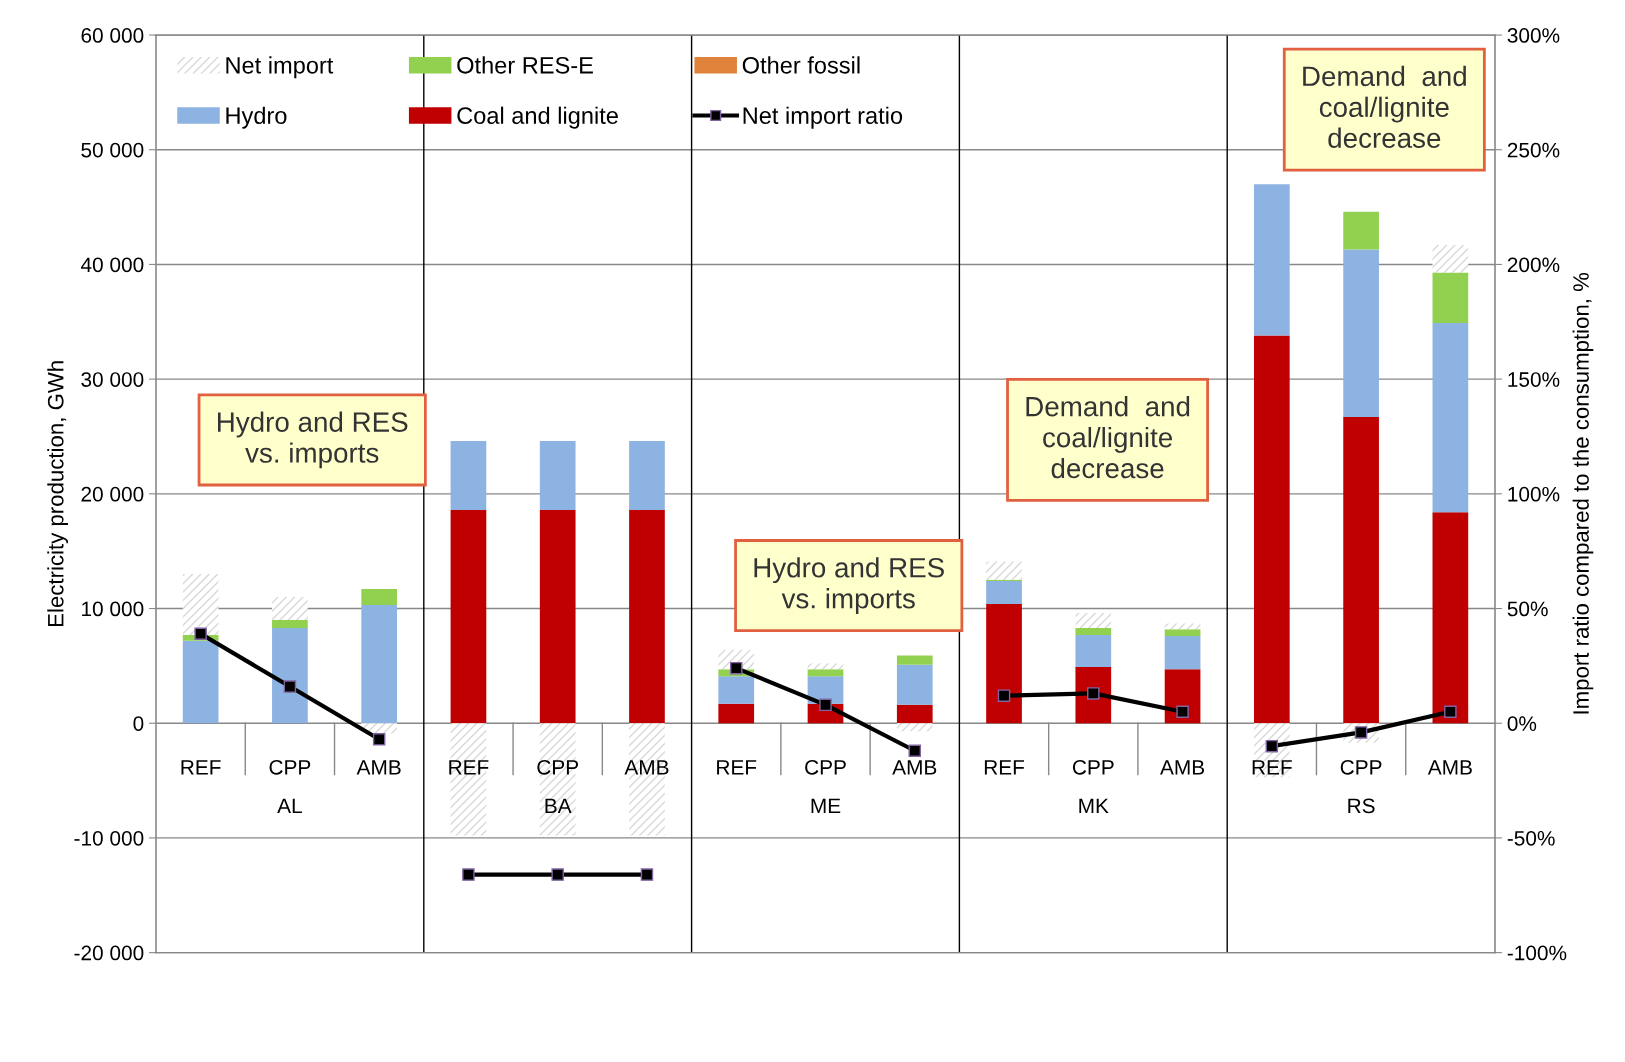  I want to click on y2-tick-label: 100%, so click(1534, 494).